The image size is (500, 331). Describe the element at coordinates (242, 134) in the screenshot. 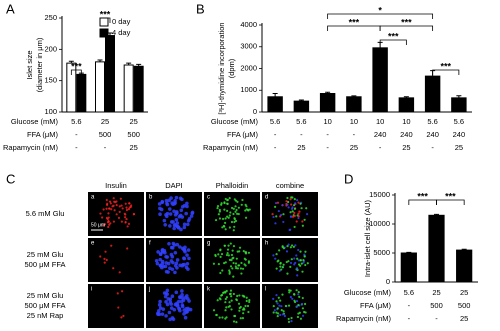

I see `condition-label: FFA (μM)` at that location.